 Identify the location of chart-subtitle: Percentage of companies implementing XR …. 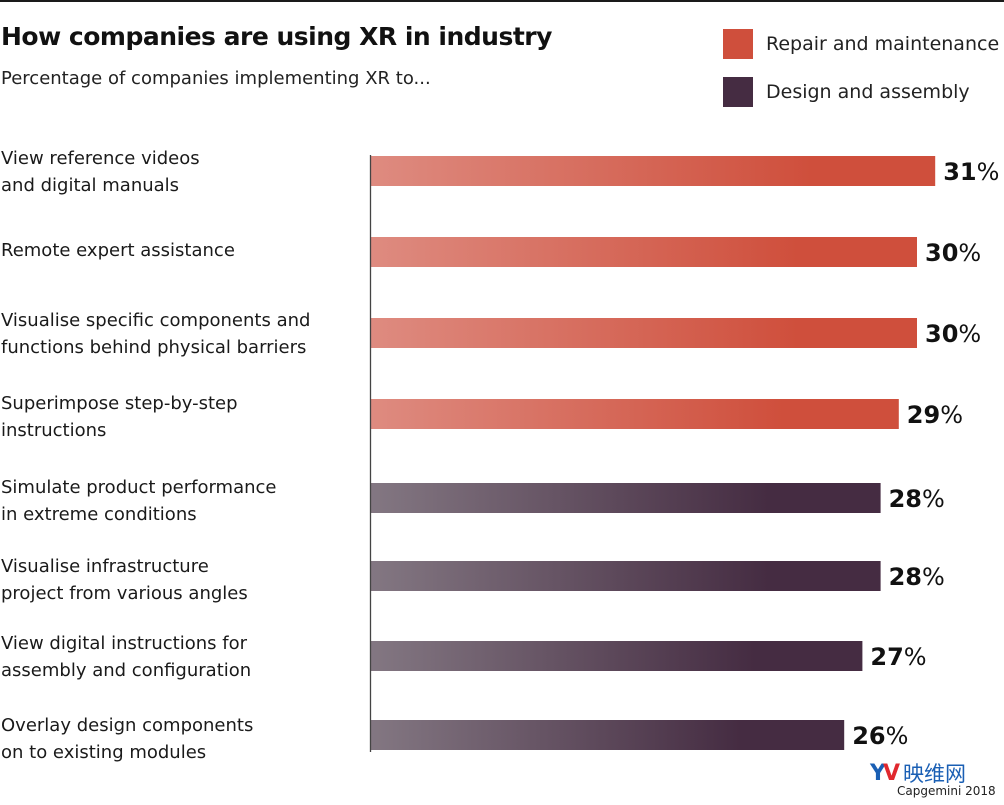
(216, 78).